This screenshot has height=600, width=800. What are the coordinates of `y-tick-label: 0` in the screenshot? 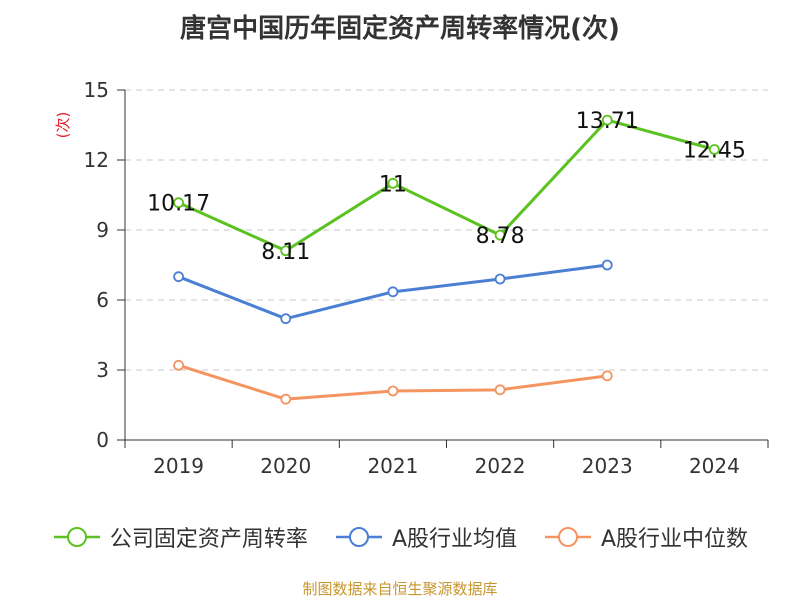 It's located at (102, 440).